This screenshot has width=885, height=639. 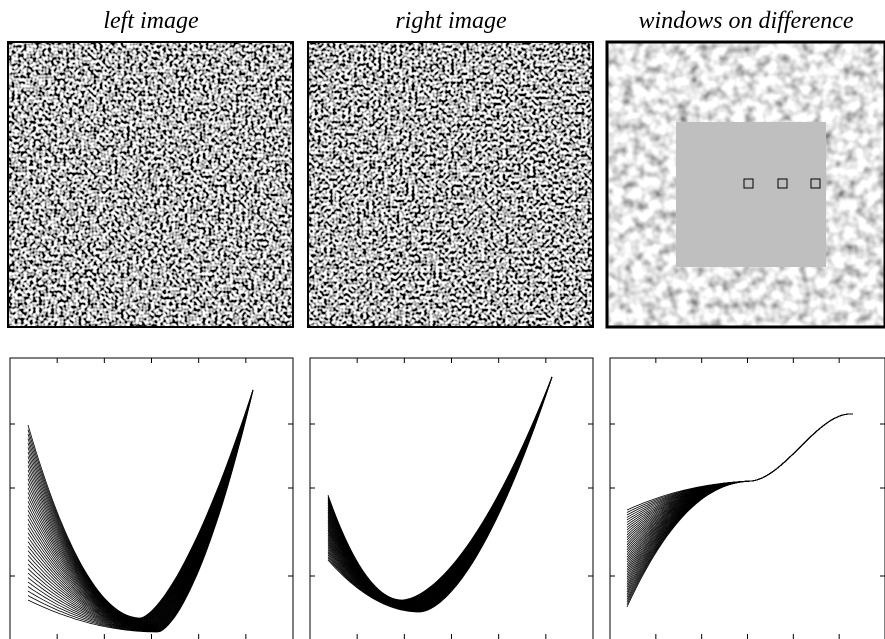 I want to click on panel-title: left image, so click(x=151, y=21).